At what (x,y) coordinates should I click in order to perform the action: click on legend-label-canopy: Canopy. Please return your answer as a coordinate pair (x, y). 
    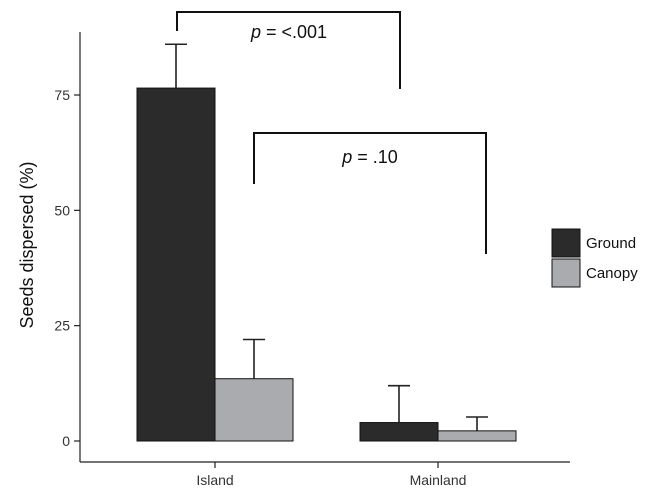
    Looking at the image, I should click on (612, 273).